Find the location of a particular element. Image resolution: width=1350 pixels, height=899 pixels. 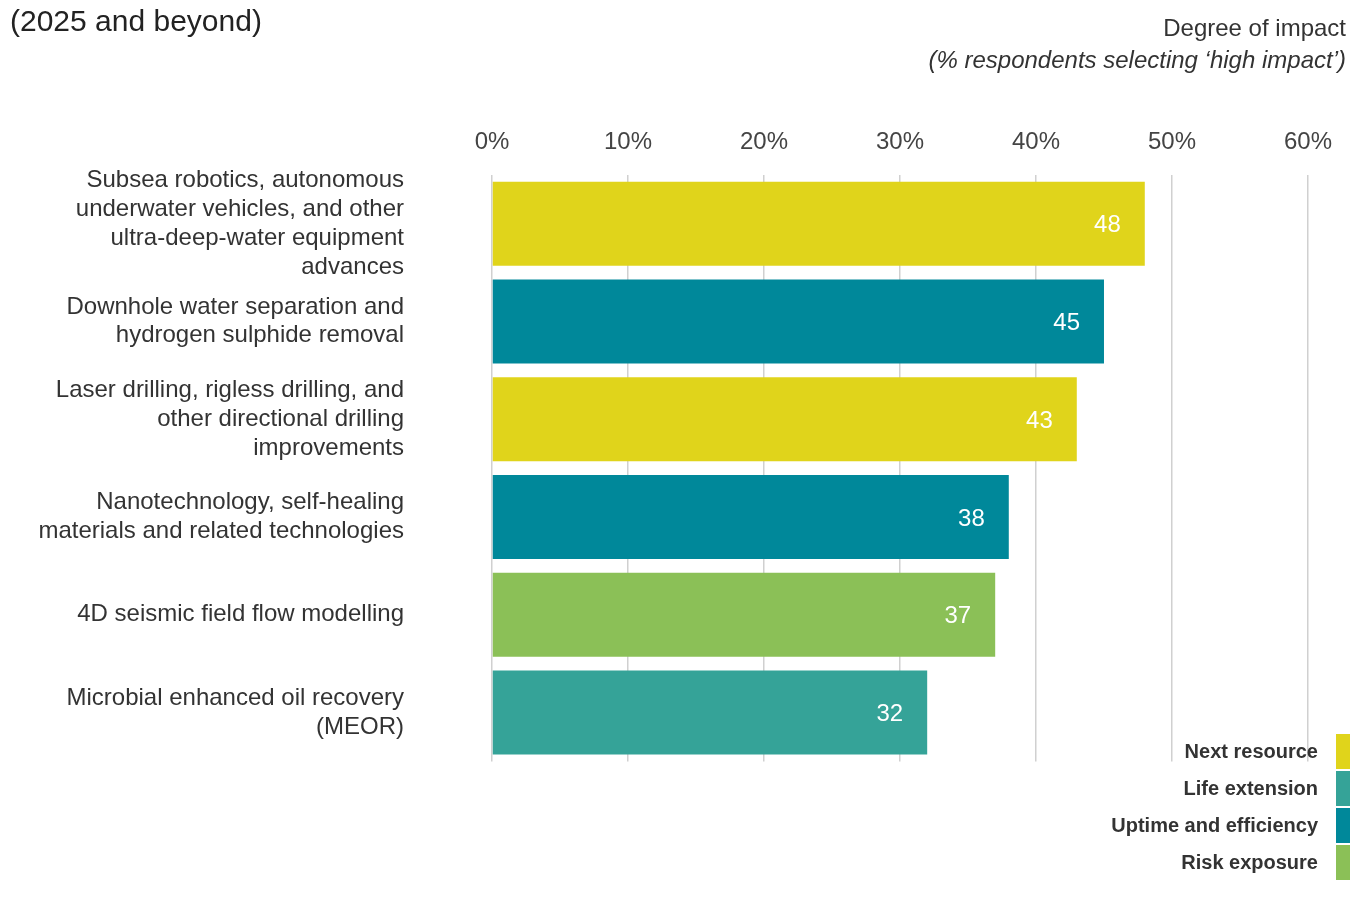

y-tick-label: 4D seismic field flow modelling is located at coordinates (240, 613).